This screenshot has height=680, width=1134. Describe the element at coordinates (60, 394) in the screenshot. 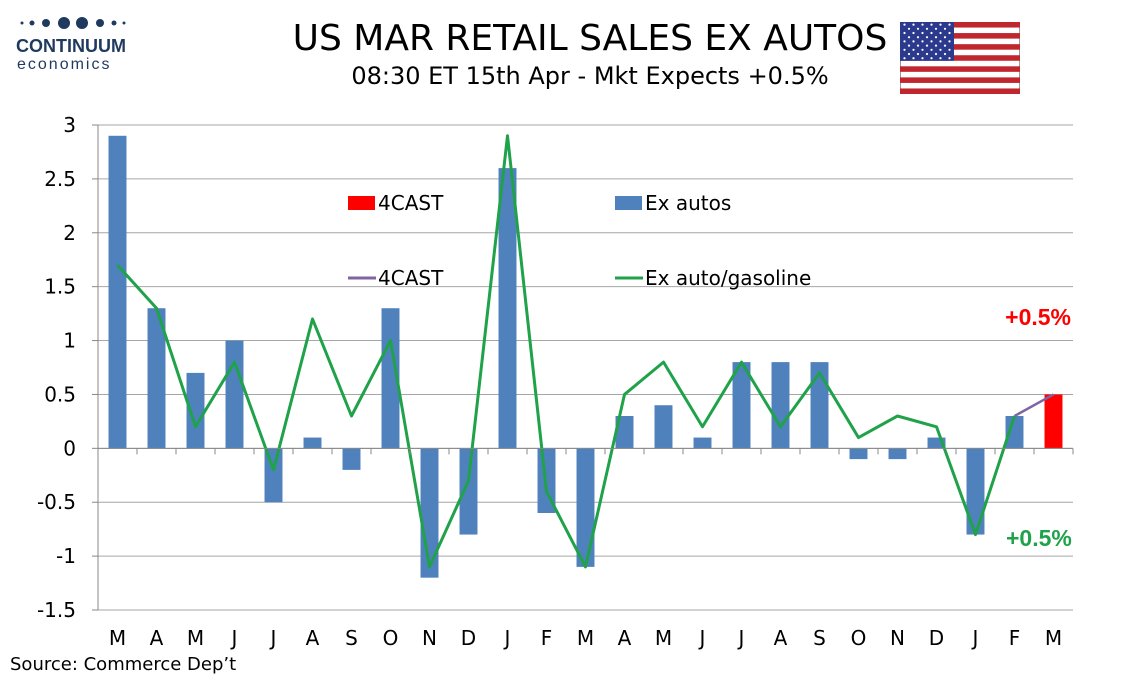

I see `y-tick-label: 0.5` at that location.